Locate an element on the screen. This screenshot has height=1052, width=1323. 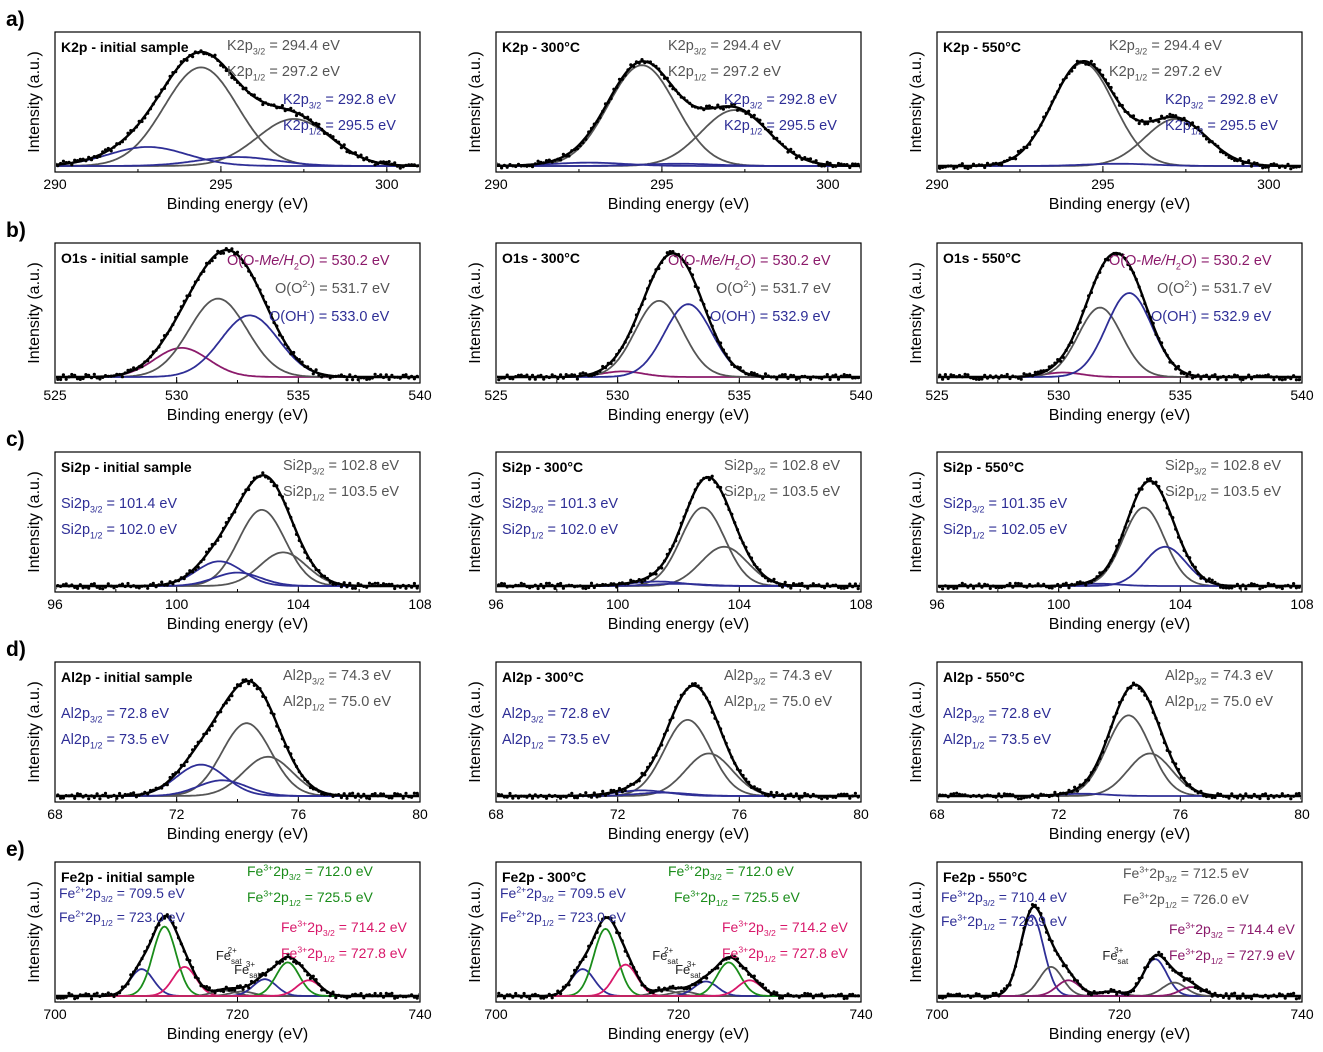
peak-annotation: Fe3+2p3/2 = 710.4 eV is located at coordinates (1004, 898).